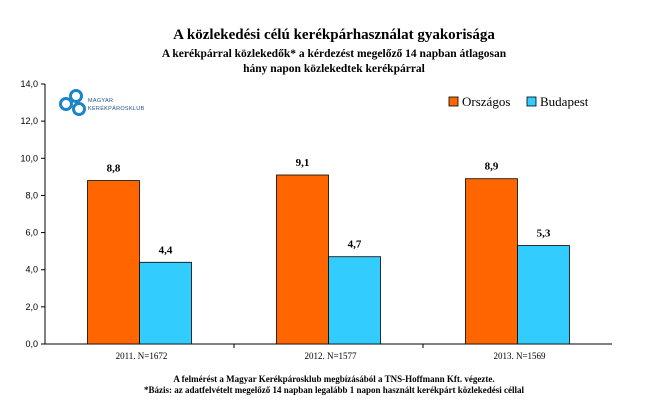 Image resolution: width=668 pixels, height=401 pixels. I want to click on data-label: 8,8, so click(114, 169).